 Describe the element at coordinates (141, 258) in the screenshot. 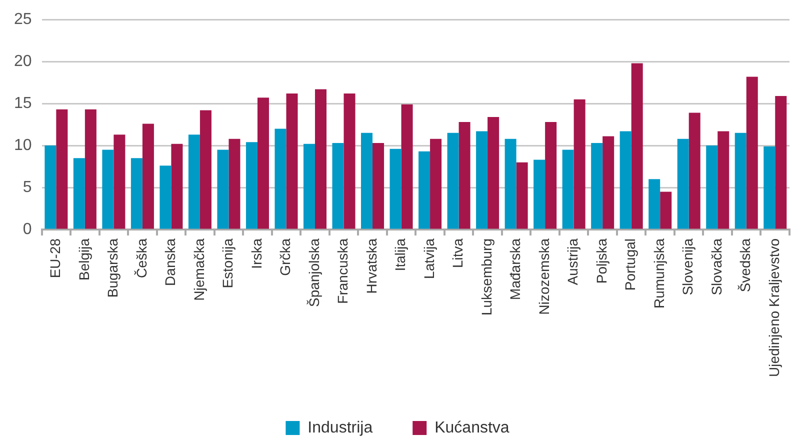

I see `x-tick-label: Češka` at that location.